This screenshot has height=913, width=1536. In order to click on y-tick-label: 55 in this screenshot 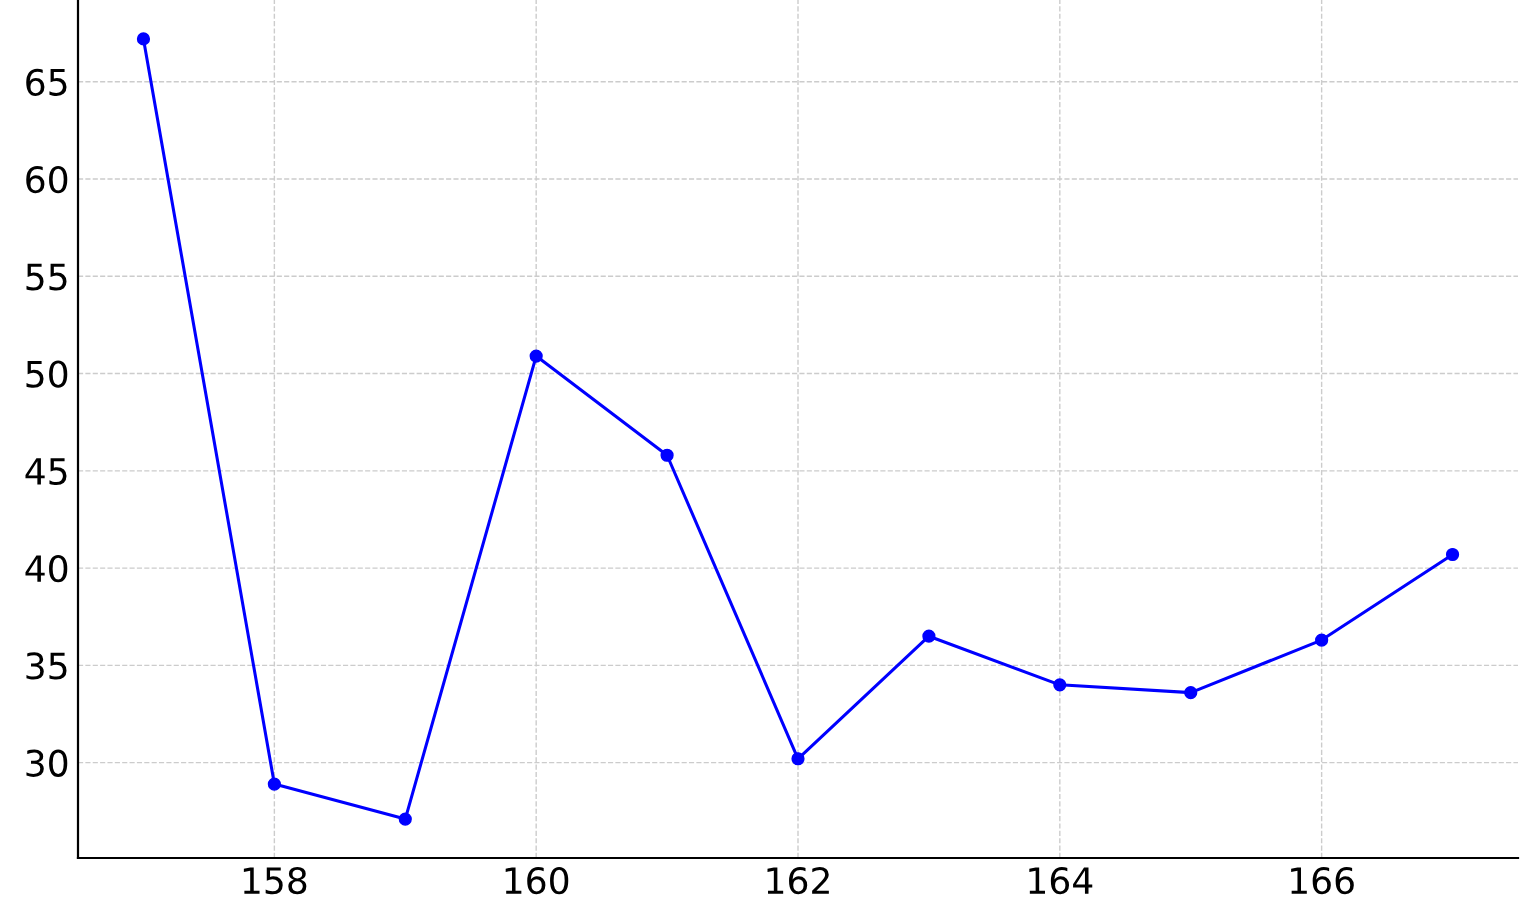, I will do `click(46, 277)`.